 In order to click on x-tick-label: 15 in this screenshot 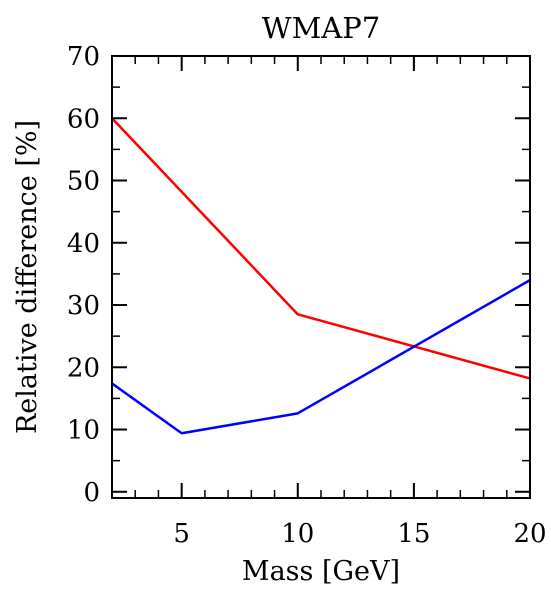, I will do `click(413, 534)`.